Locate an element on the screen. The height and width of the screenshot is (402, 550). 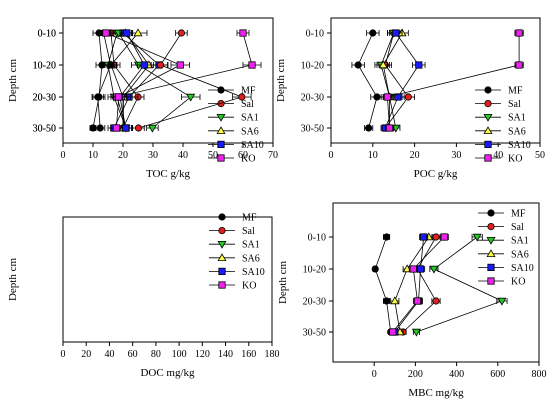
x-axis-label: MBC mg/kg is located at coordinates (436, 393).